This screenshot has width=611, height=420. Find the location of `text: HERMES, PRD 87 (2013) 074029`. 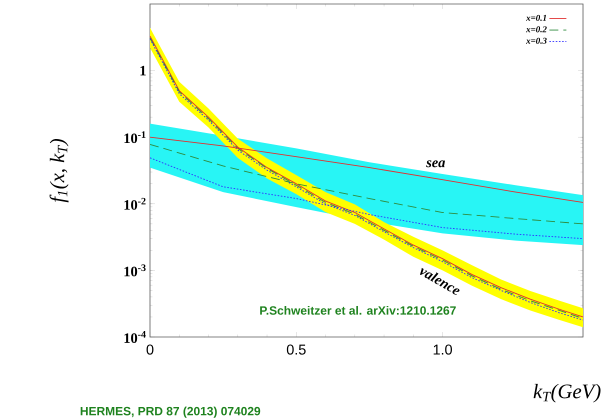

text: HERMES, PRD 87 (2013) 074029 is located at coordinates (170, 412).